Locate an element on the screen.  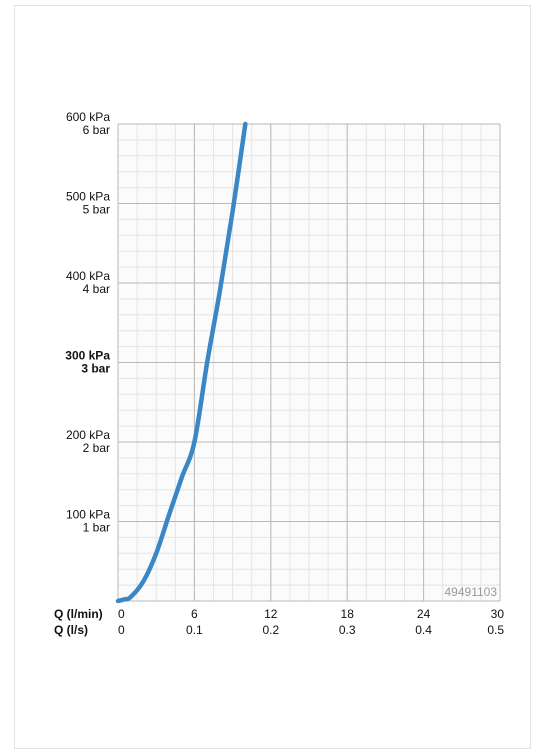
x-tick-label-lmin: 12 is located at coordinates (271, 614).